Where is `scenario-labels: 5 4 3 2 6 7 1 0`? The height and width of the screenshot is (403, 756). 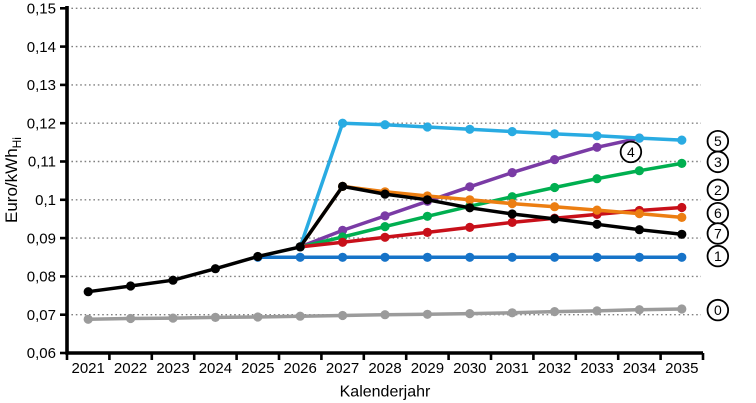 scenario-labels: 5 4 3 2 6 7 1 0 is located at coordinates (674, 226).